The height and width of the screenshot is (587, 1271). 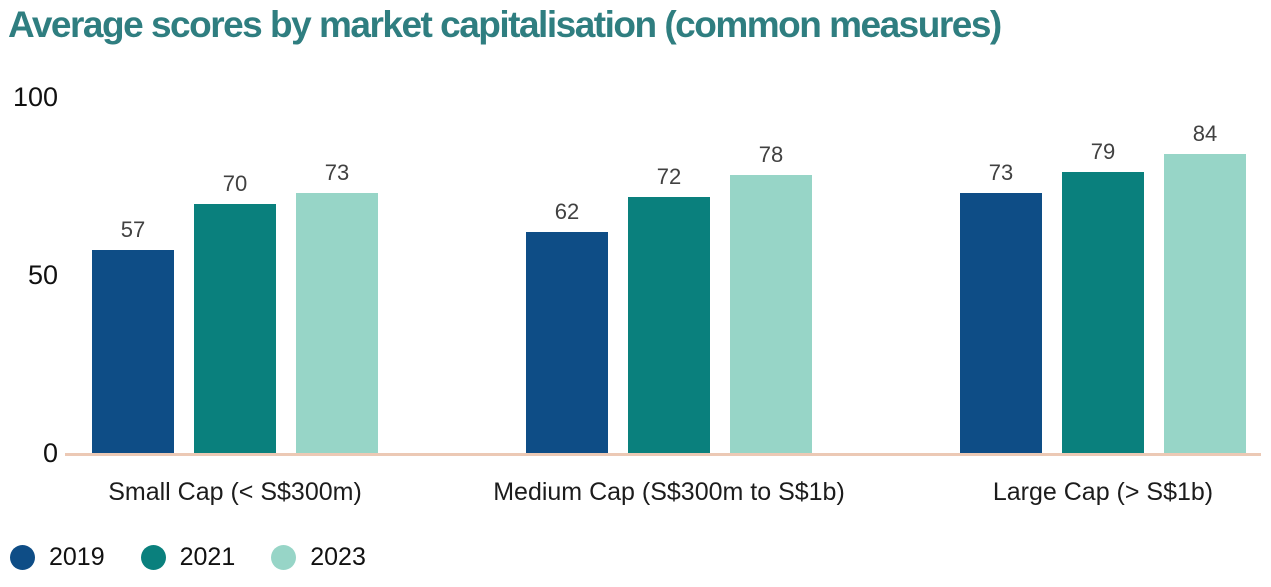 I want to click on category-label-text: Medium Cap (S$300m to S$1b), so click(x=669, y=492).